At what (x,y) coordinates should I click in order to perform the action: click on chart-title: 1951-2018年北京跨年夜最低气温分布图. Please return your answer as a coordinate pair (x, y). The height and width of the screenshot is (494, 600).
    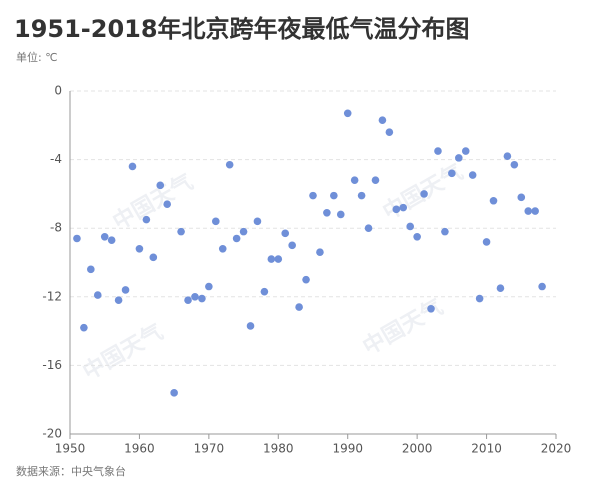
    Looking at the image, I should click on (242, 29).